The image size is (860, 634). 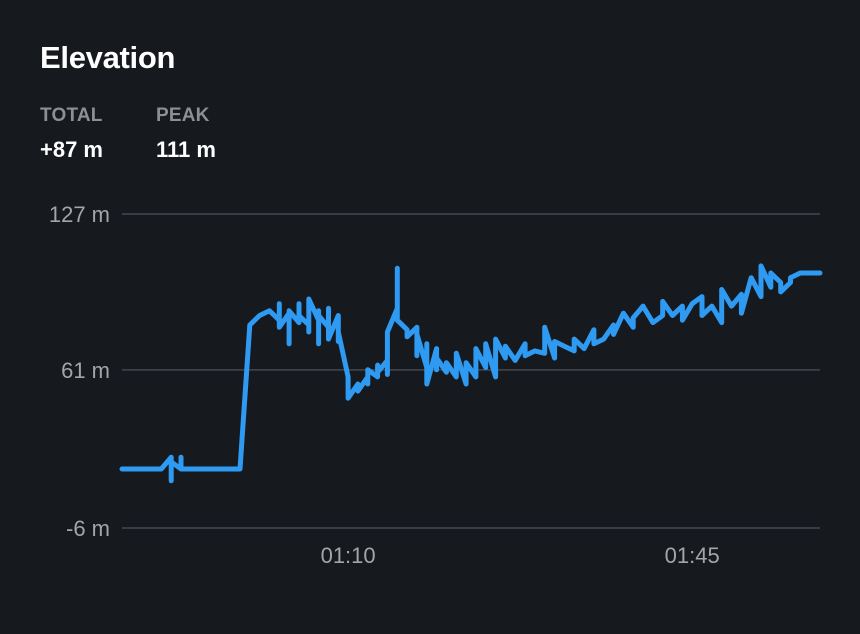 I want to click on stat-total-value: +87 m, so click(x=71, y=149).